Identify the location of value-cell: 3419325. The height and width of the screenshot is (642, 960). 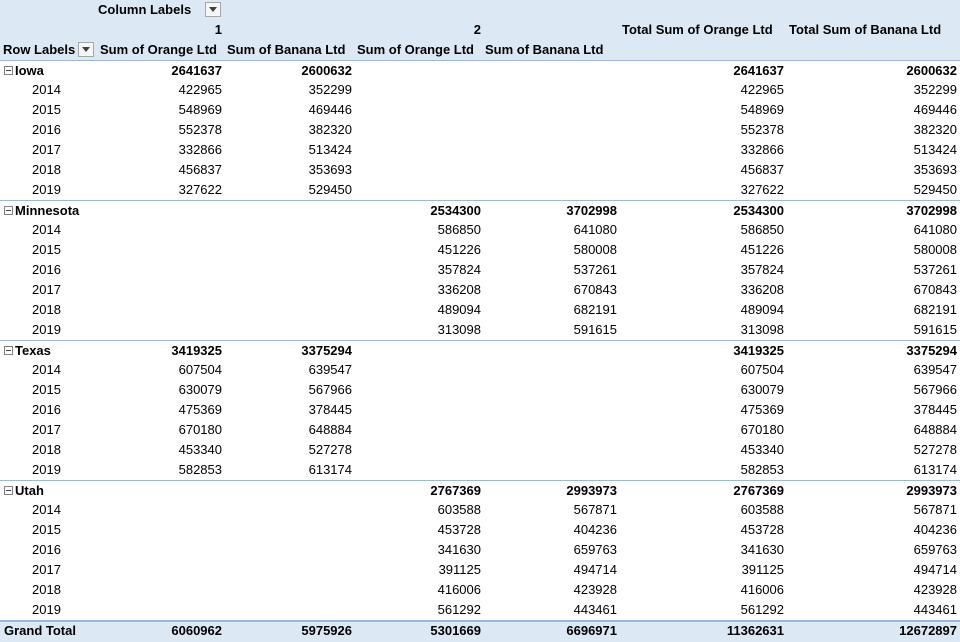
(758, 350).